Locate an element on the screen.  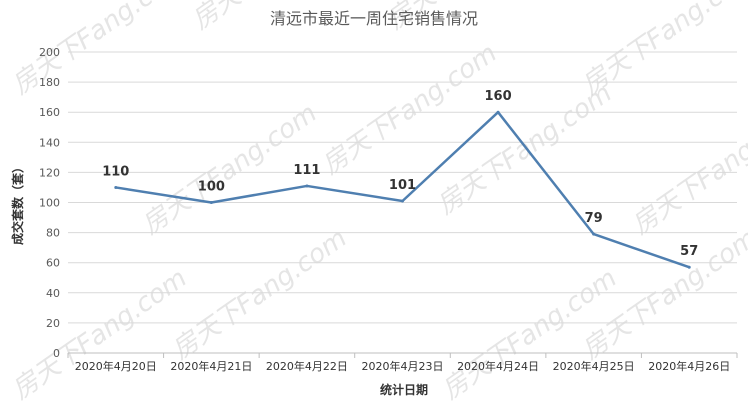
y-tick-label: 120 is located at coordinates (49, 172).